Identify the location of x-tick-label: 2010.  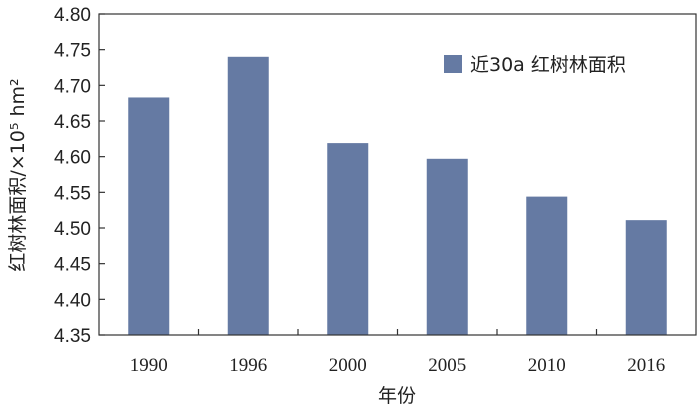
(547, 365).